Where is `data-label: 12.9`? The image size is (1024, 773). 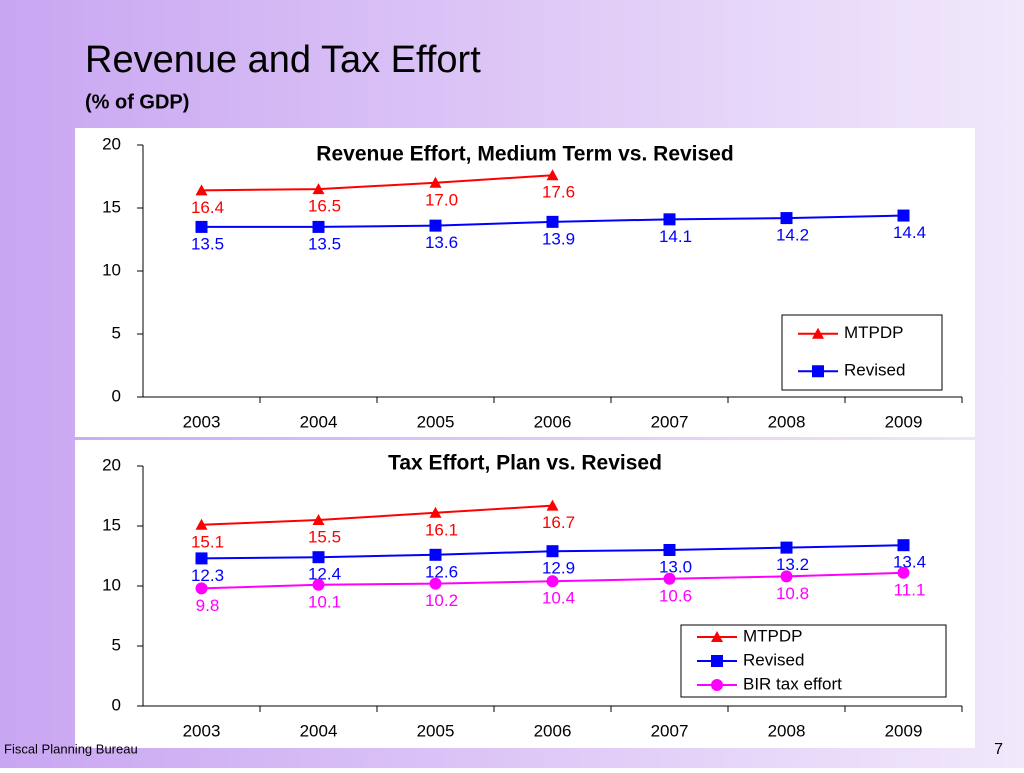
data-label: 12.9 is located at coordinates (558, 568).